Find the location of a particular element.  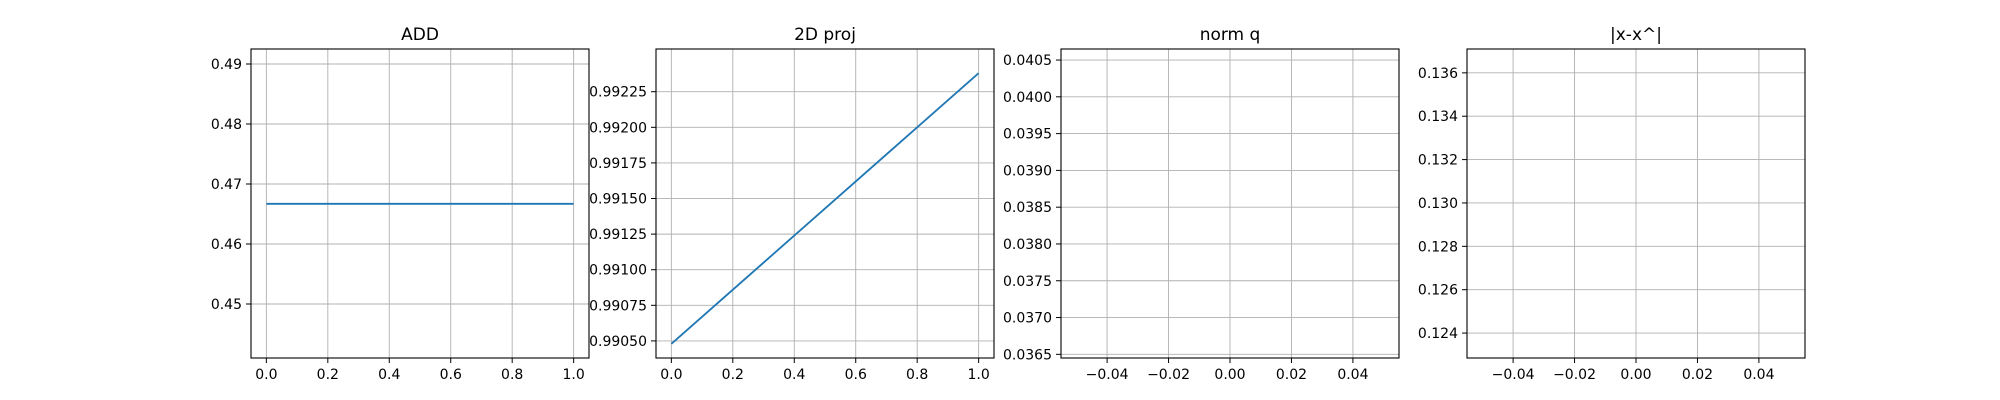

y-tick-label: 0.45 is located at coordinates (226, 305).